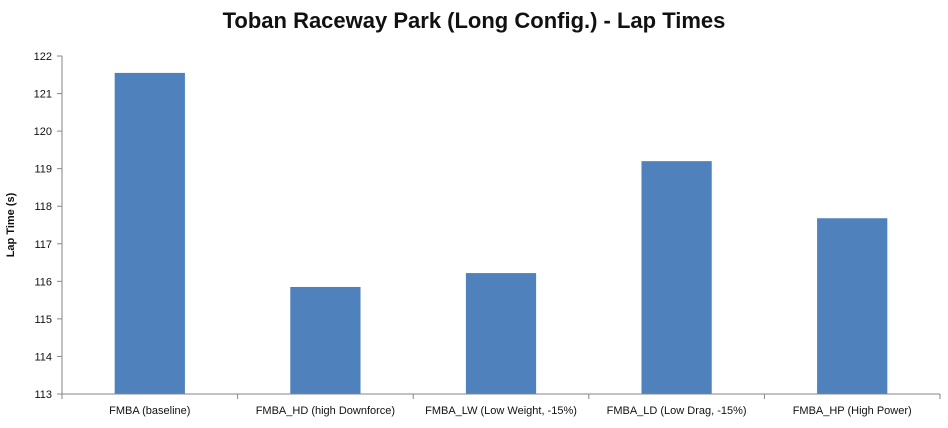  I want to click on y-tick-label: 122, so click(43, 57).